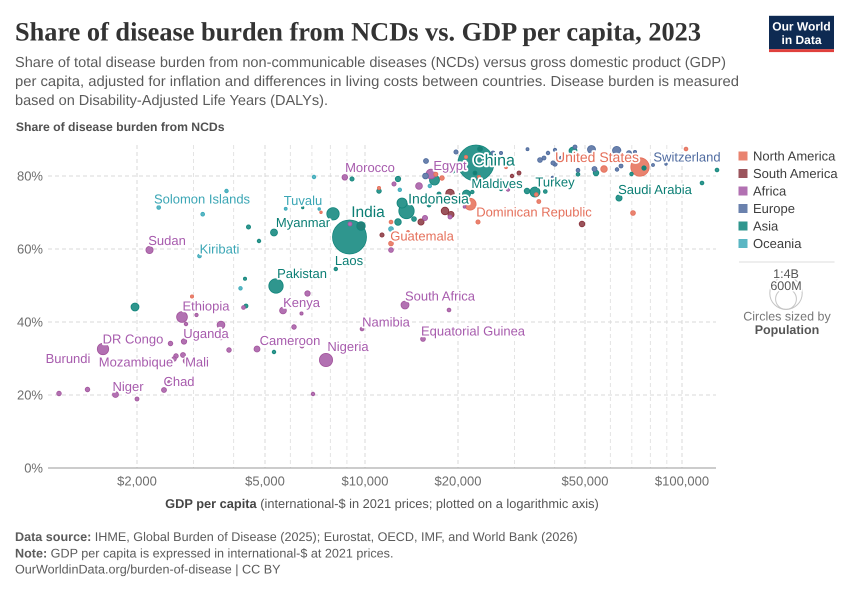  Describe the element at coordinates (497, 183) in the screenshot. I see `svg-text: Maldives` at that location.